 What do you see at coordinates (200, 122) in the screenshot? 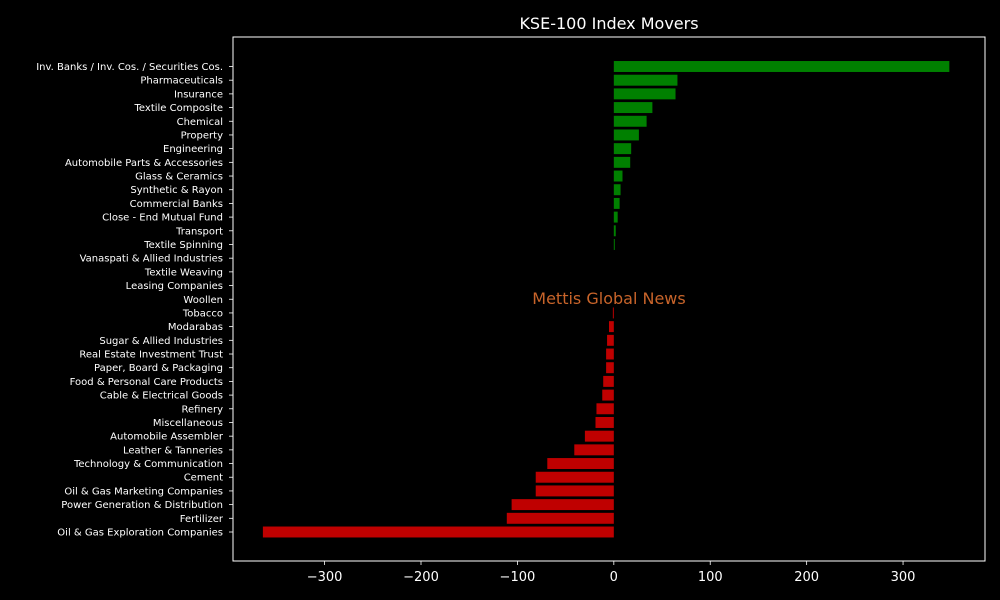
I see `y-tick-label: Chemical` at bounding box center [200, 122].